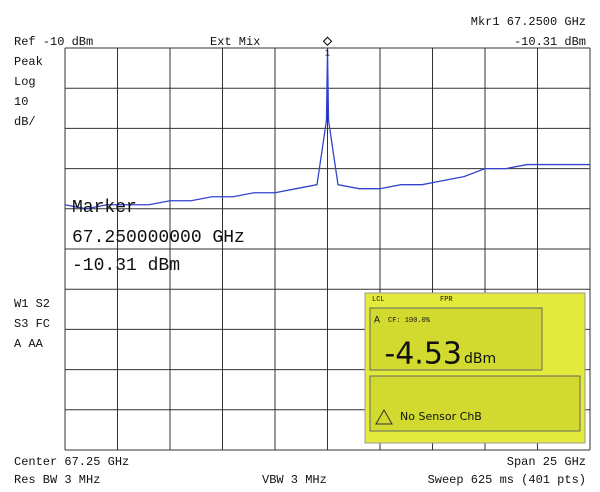  Describe the element at coordinates (294, 480) in the screenshot. I see `vbw: VBW 3 MHz` at that location.